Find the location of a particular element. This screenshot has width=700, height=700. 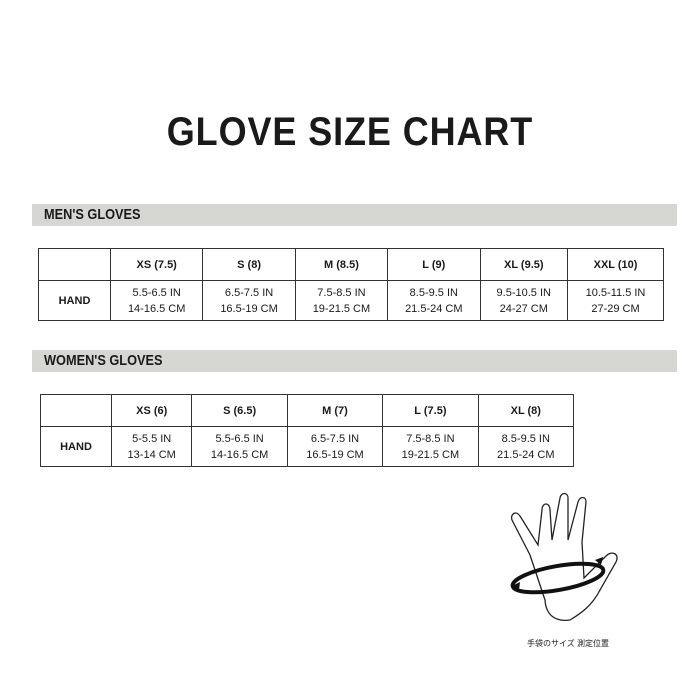

womens-heading: WOMEN'S GLOVES is located at coordinates (103, 360).